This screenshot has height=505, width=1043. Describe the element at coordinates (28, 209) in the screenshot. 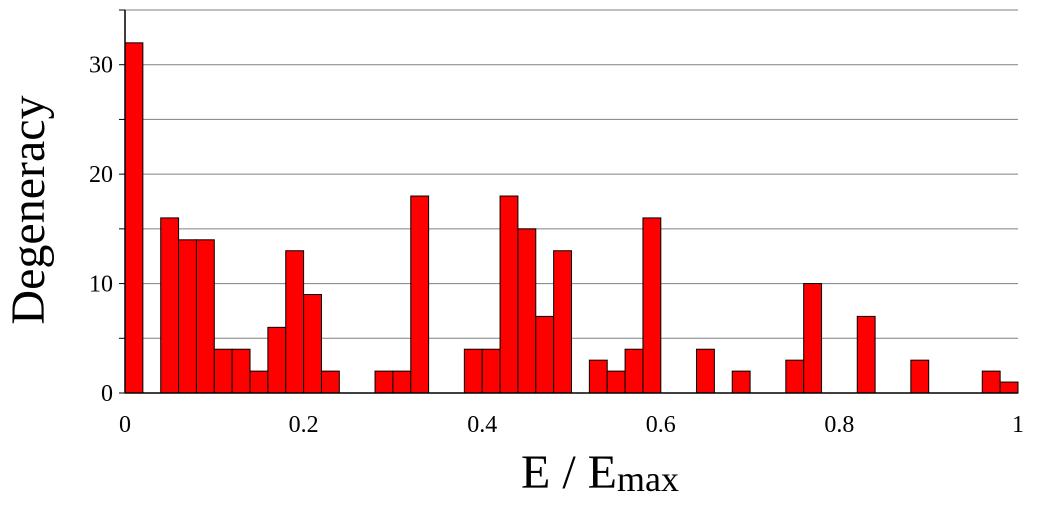

I see `y-axis-label: Degeneracy` at that location.